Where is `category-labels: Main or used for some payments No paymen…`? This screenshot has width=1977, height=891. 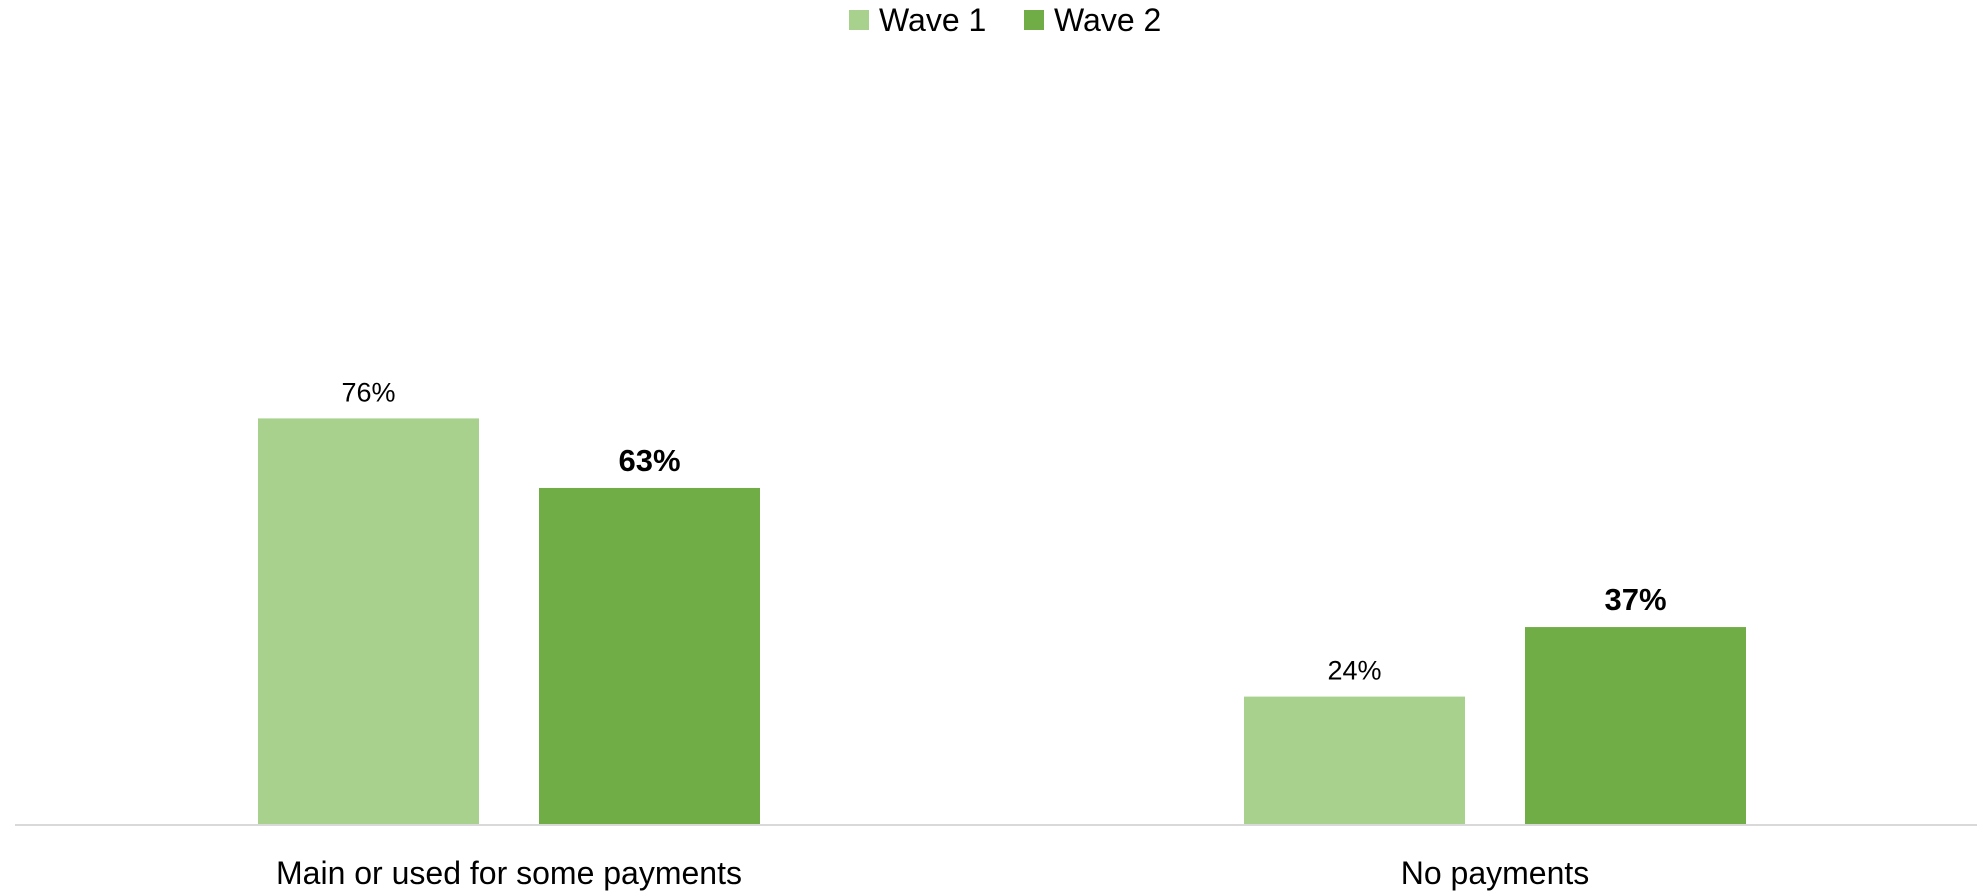
category-labels: Main or used for some payments No paymen… is located at coordinates (932, 873).